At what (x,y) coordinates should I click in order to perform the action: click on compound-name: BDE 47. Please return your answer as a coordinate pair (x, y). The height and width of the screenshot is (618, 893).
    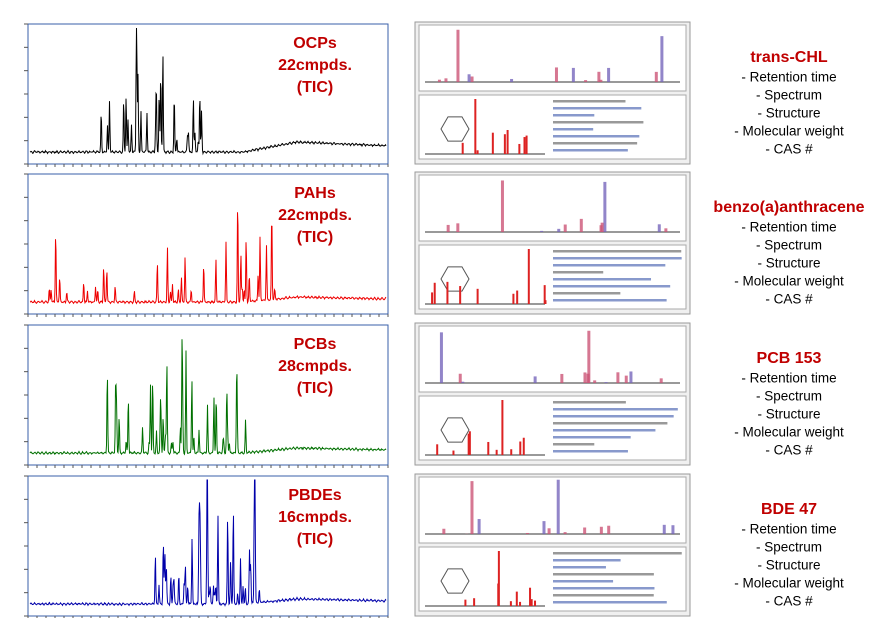
    Looking at the image, I should click on (789, 509).